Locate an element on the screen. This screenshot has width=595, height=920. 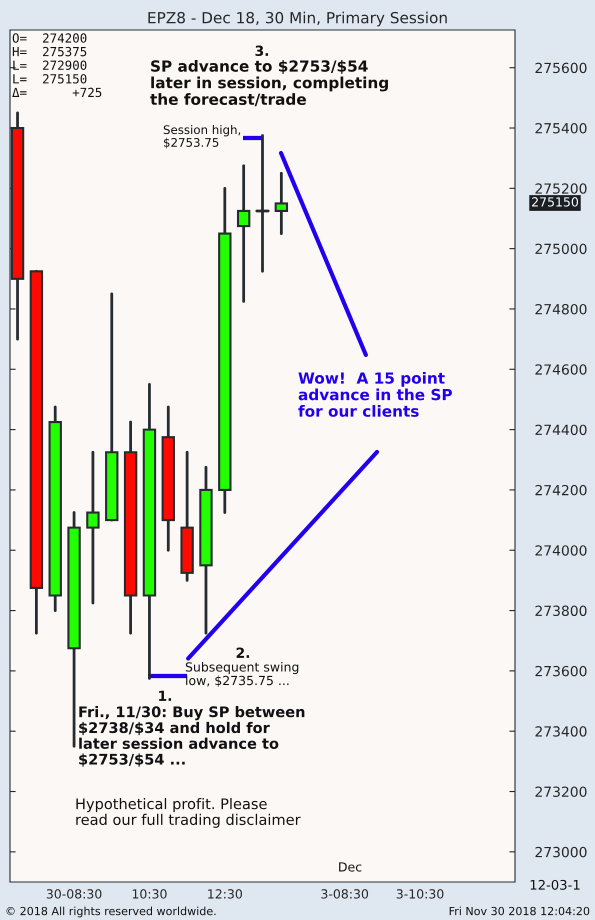
annotation: 1. is located at coordinates (165, 695).